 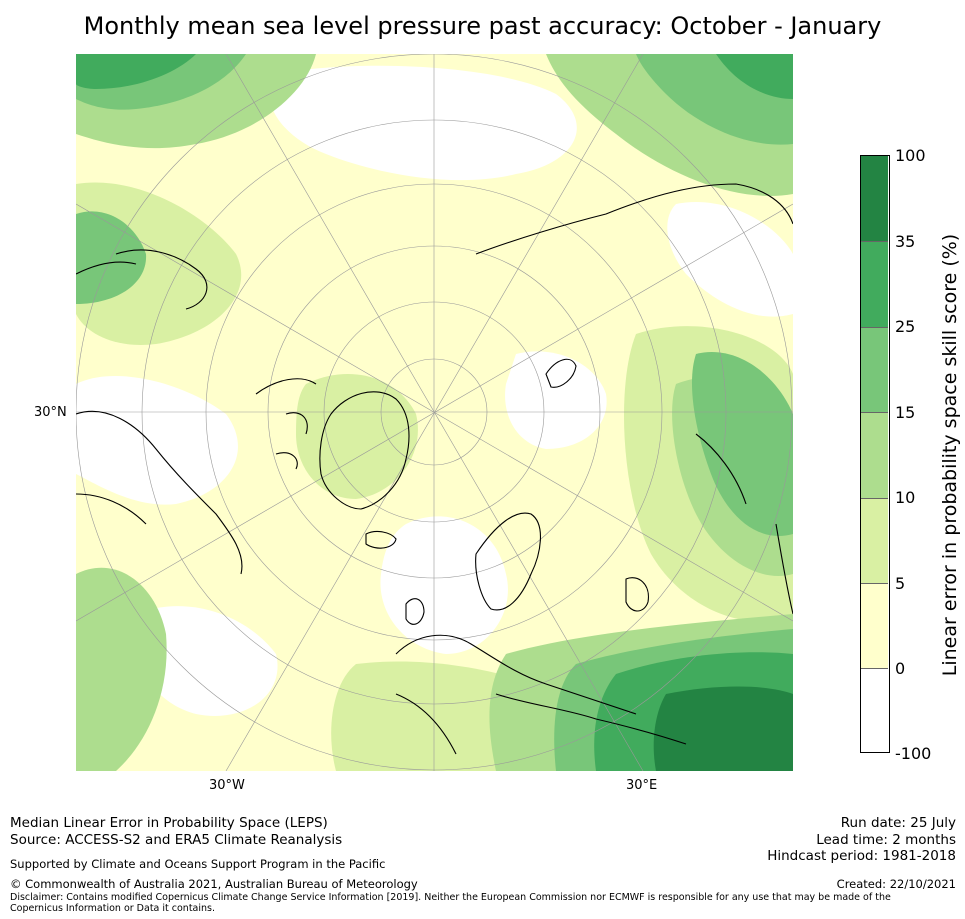 I want to click on colorbar-tick-15: 15, so click(x=905, y=412).